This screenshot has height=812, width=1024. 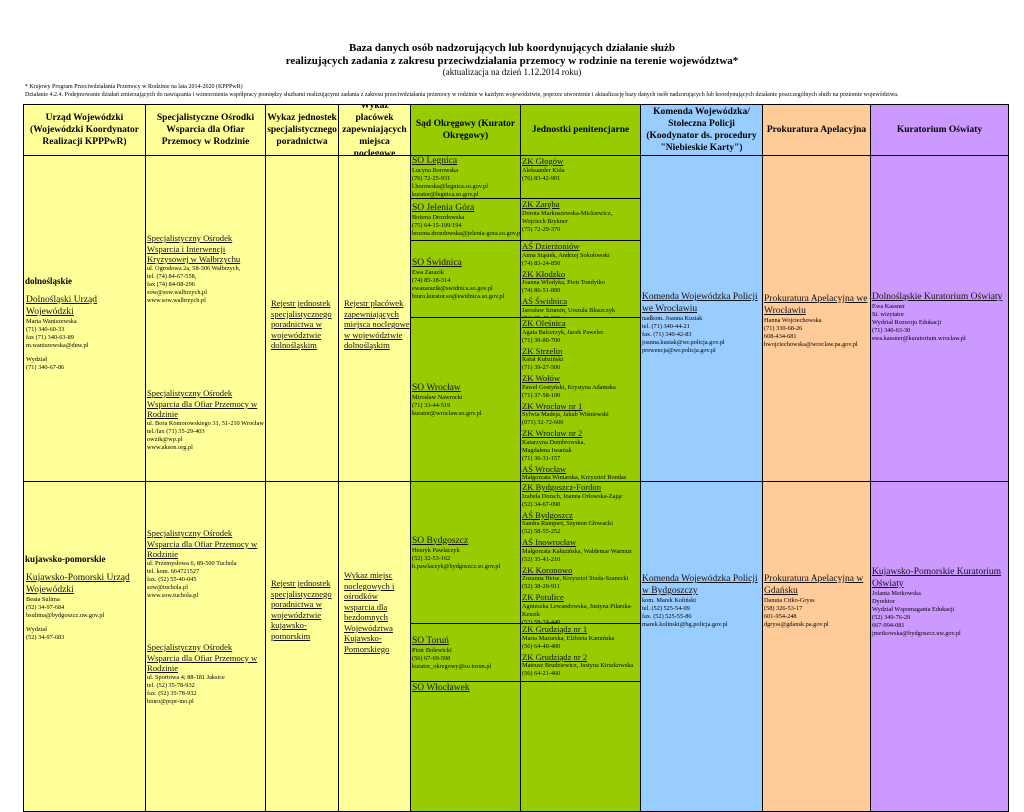 I want to click on penitentiary-unit-detail: Marta Mazurska, Elżbieta Kamińska, so click(x=568, y=638).